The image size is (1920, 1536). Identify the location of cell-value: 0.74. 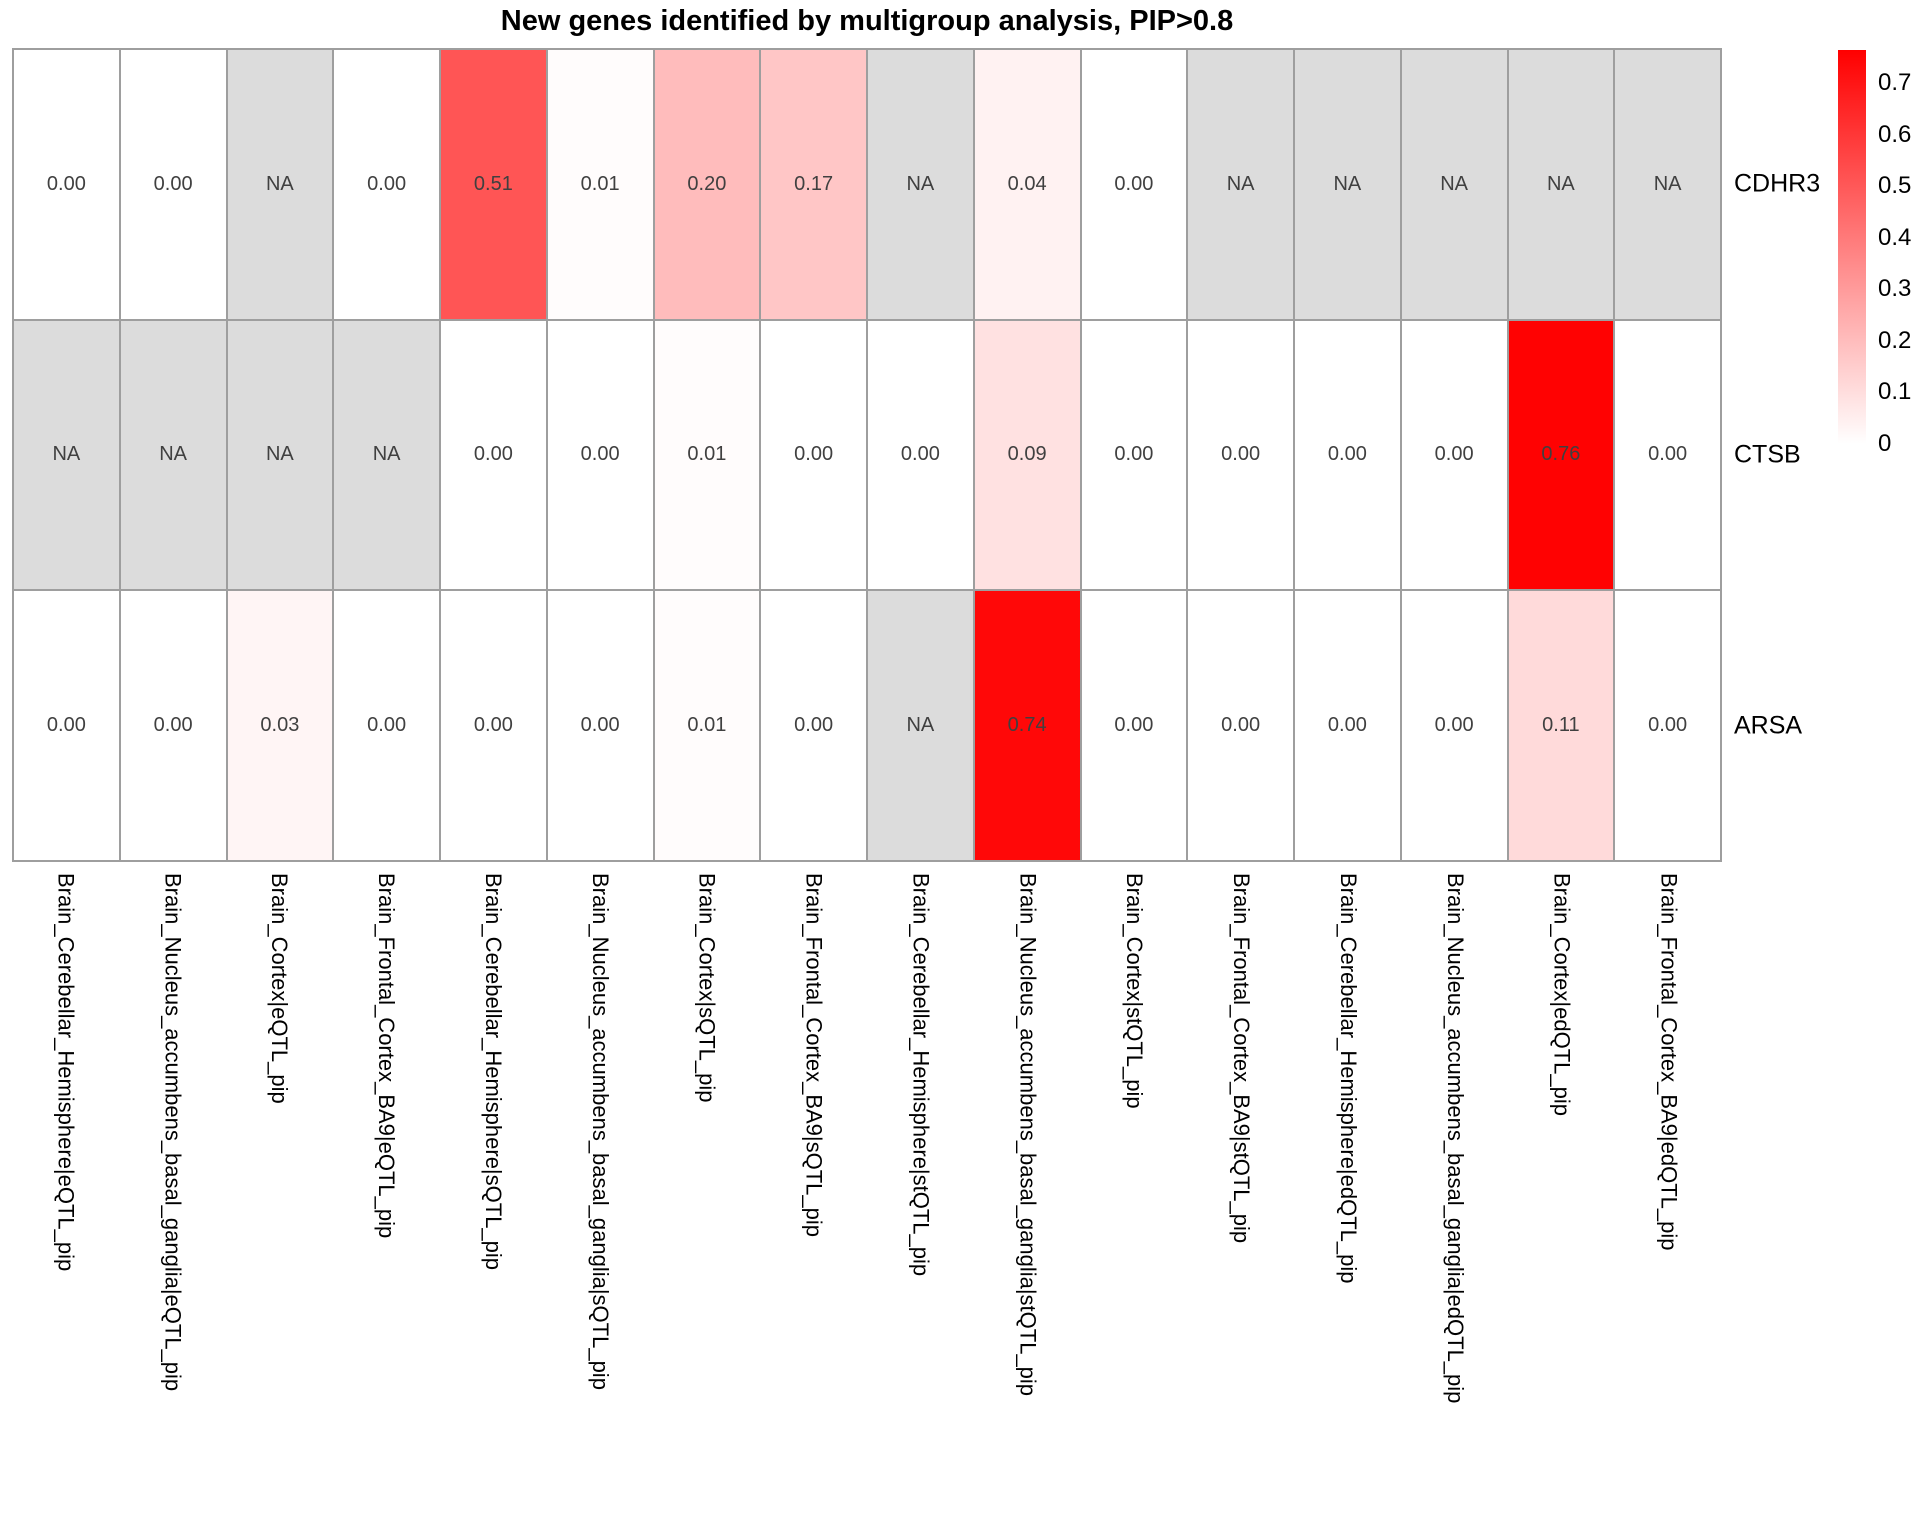
(1027, 725).